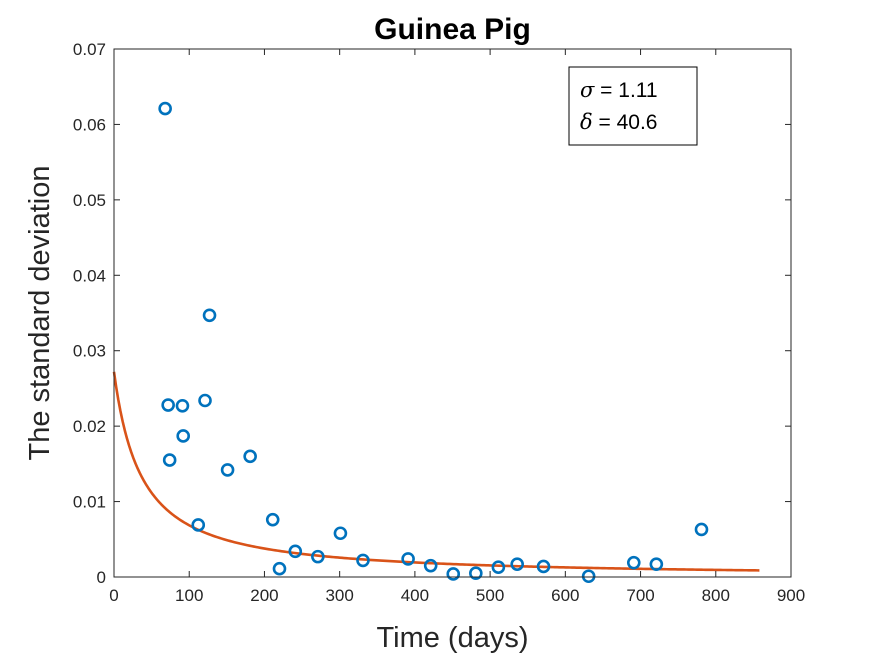 The image size is (875, 656). What do you see at coordinates (452, 29) in the screenshot?
I see `chart-title: Guinea Pig` at bounding box center [452, 29].